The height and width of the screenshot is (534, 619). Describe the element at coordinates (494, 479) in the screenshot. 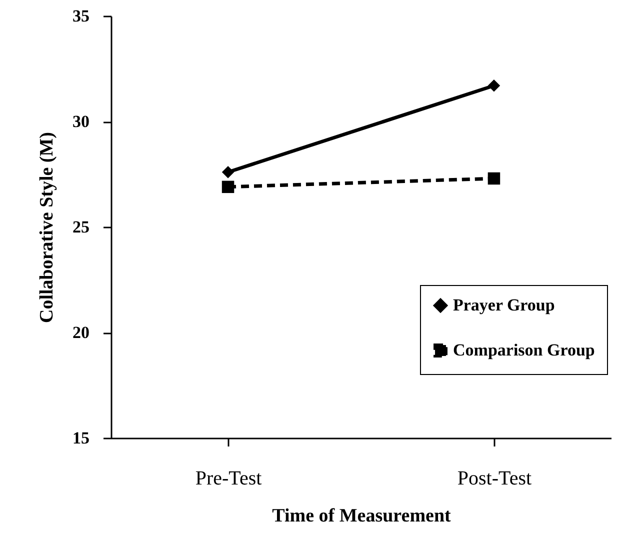

I see `x-tick-label: Post-Test` at that location.